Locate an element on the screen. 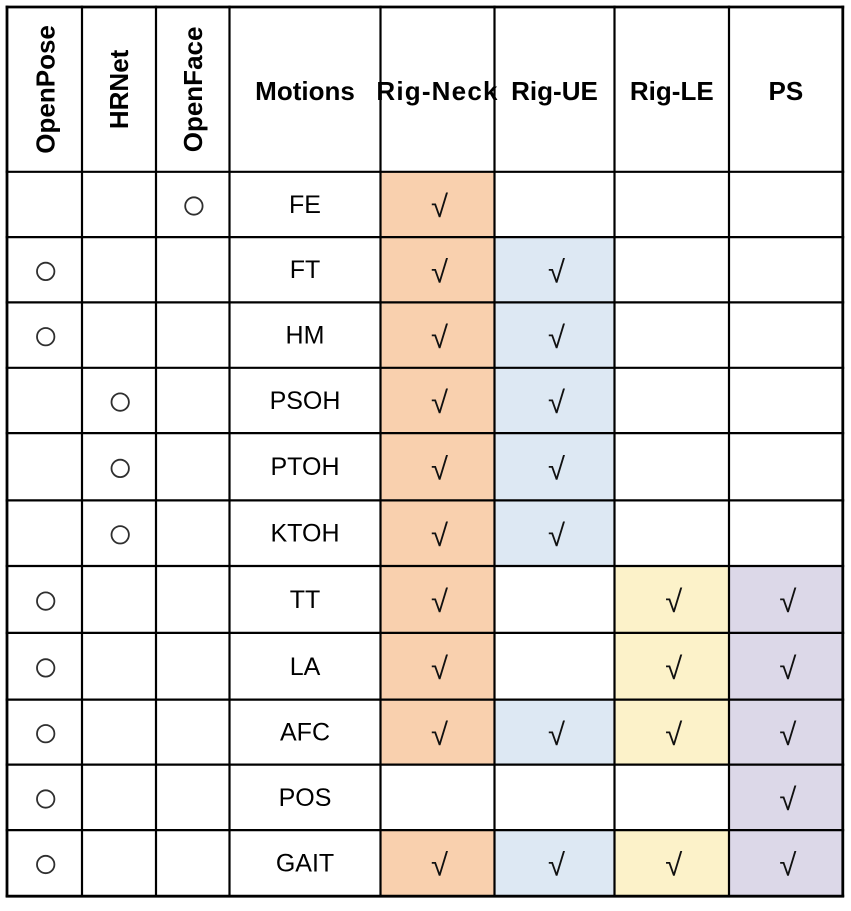  svg-text: PSOH is located at coordinates (305, 401).